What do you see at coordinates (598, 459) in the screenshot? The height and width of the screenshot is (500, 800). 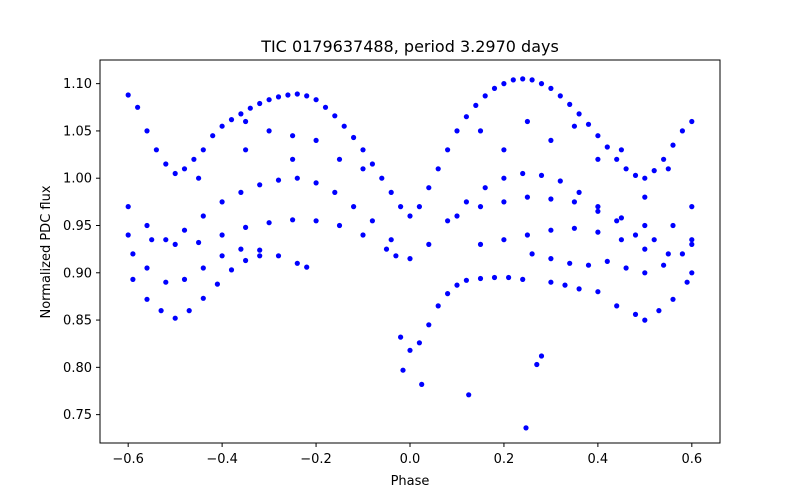 I see `x-tick-label: 0.4` at bounding box center [598, 459].